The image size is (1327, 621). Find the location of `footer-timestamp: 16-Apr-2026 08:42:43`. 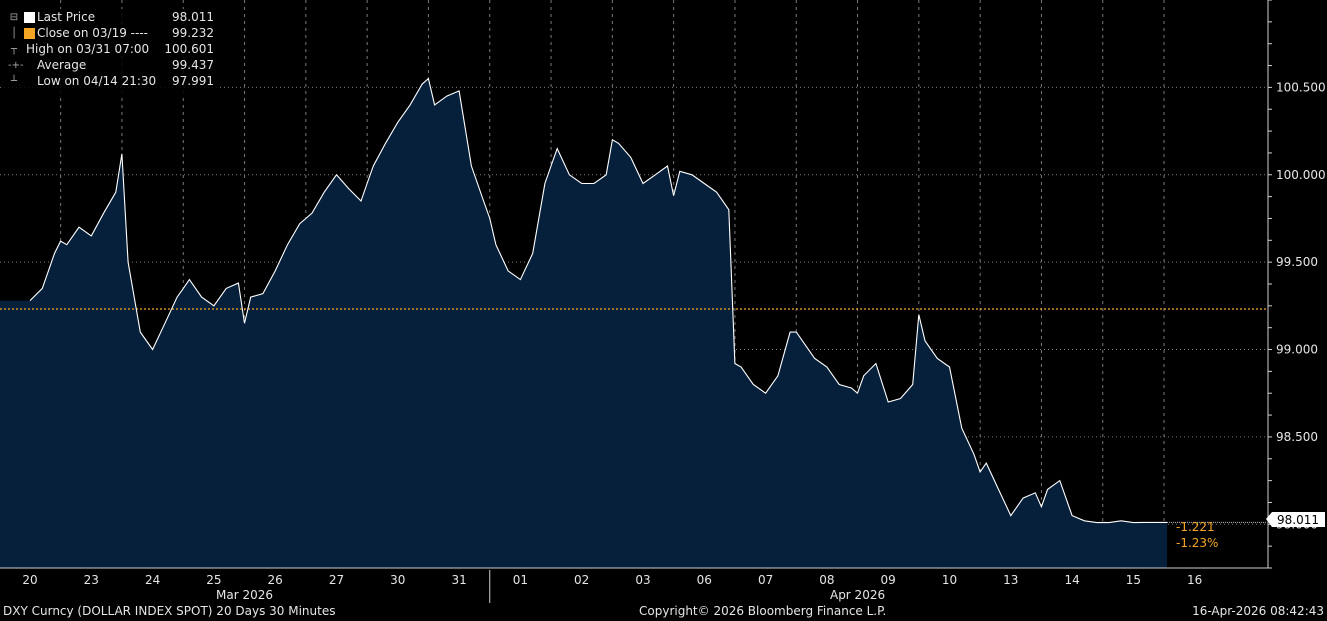

footer-timestamp: 16-Apr-2026 08:42:43 is located at coordinates (1258, 611).